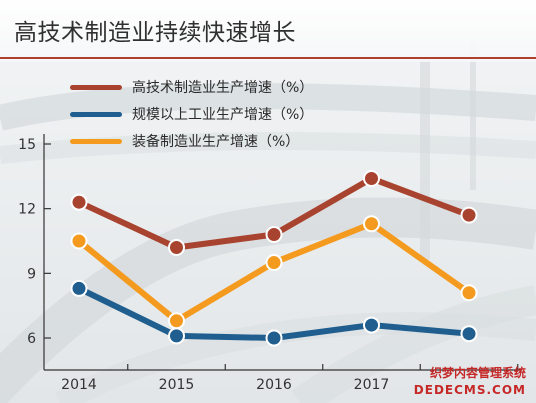 Image resolution: width=536 pixels, height=403 pixels. What do you see at coordinates (27, 210) in the screenshot?
I see `y-tick-label: 12` at bounding box center [27, 210].